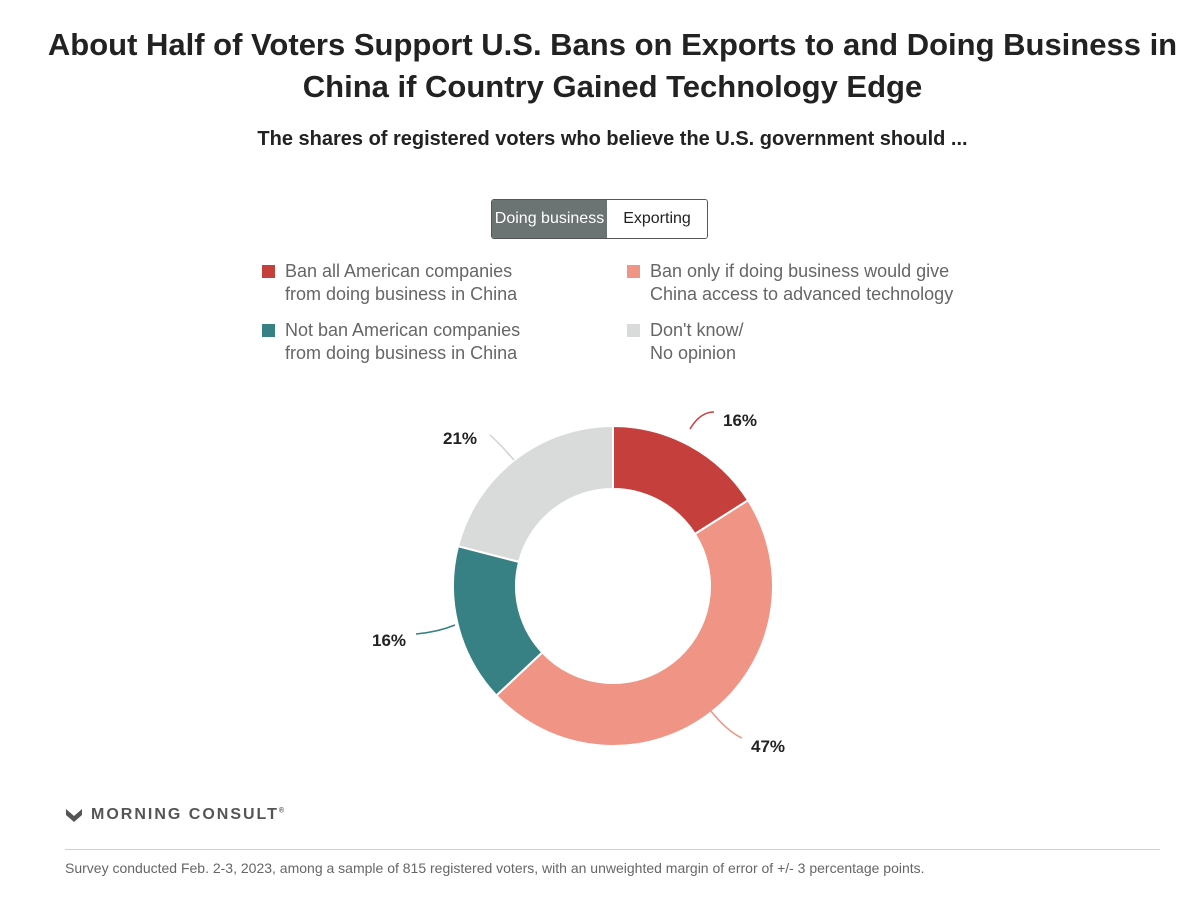 Image resolution: width=1199 pixels, height=905 pixels. What do you see at coordinates (697, 341) in the screenshot?
I see `legend-label: Don't know/No opinion` at bounding box center [697, 341].